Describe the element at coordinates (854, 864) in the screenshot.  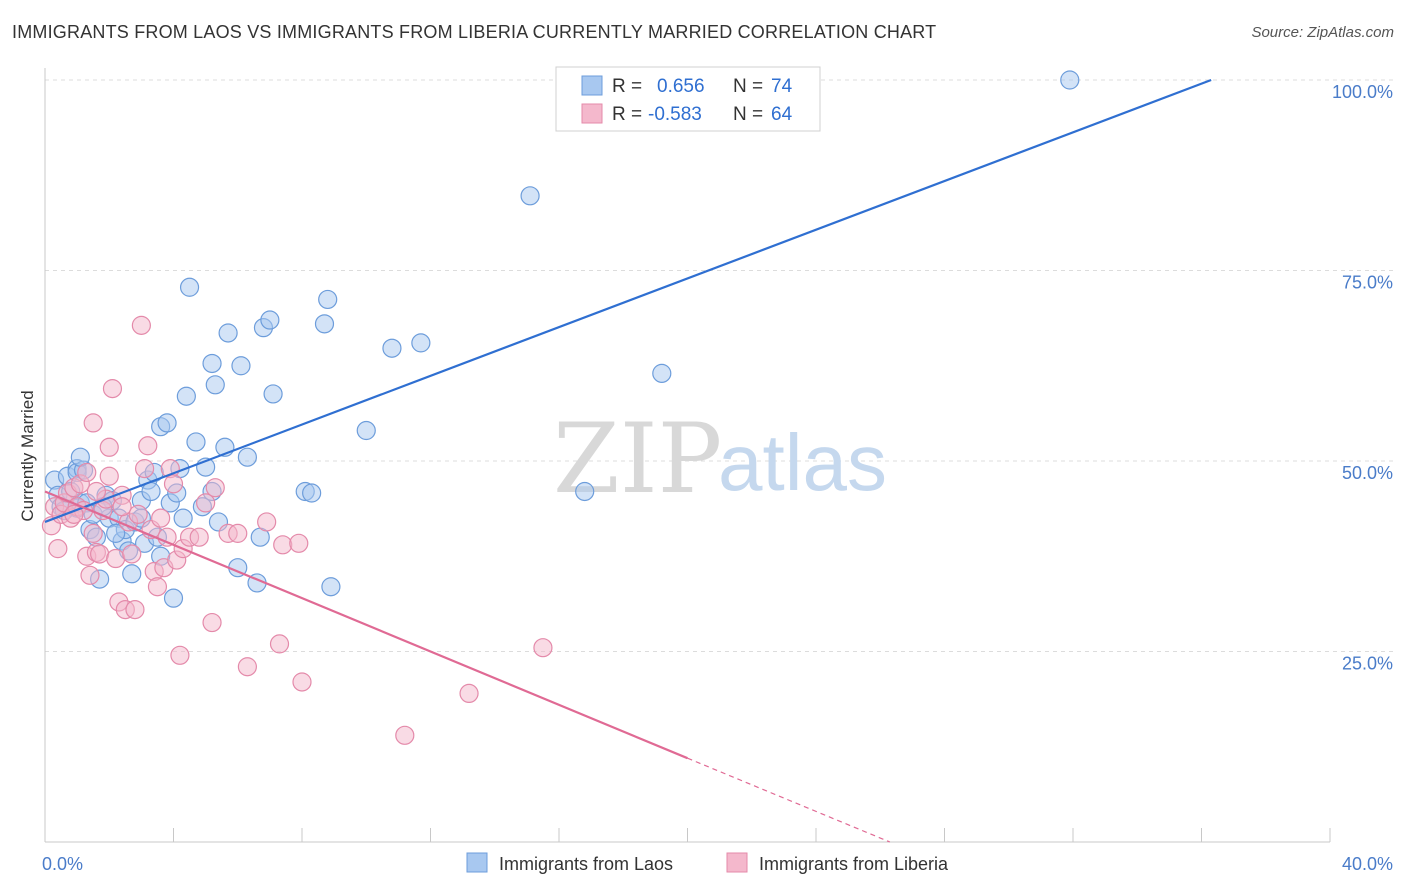
I see `bottom-legend-label-liberia: Immigrants from Liberia` at that location.